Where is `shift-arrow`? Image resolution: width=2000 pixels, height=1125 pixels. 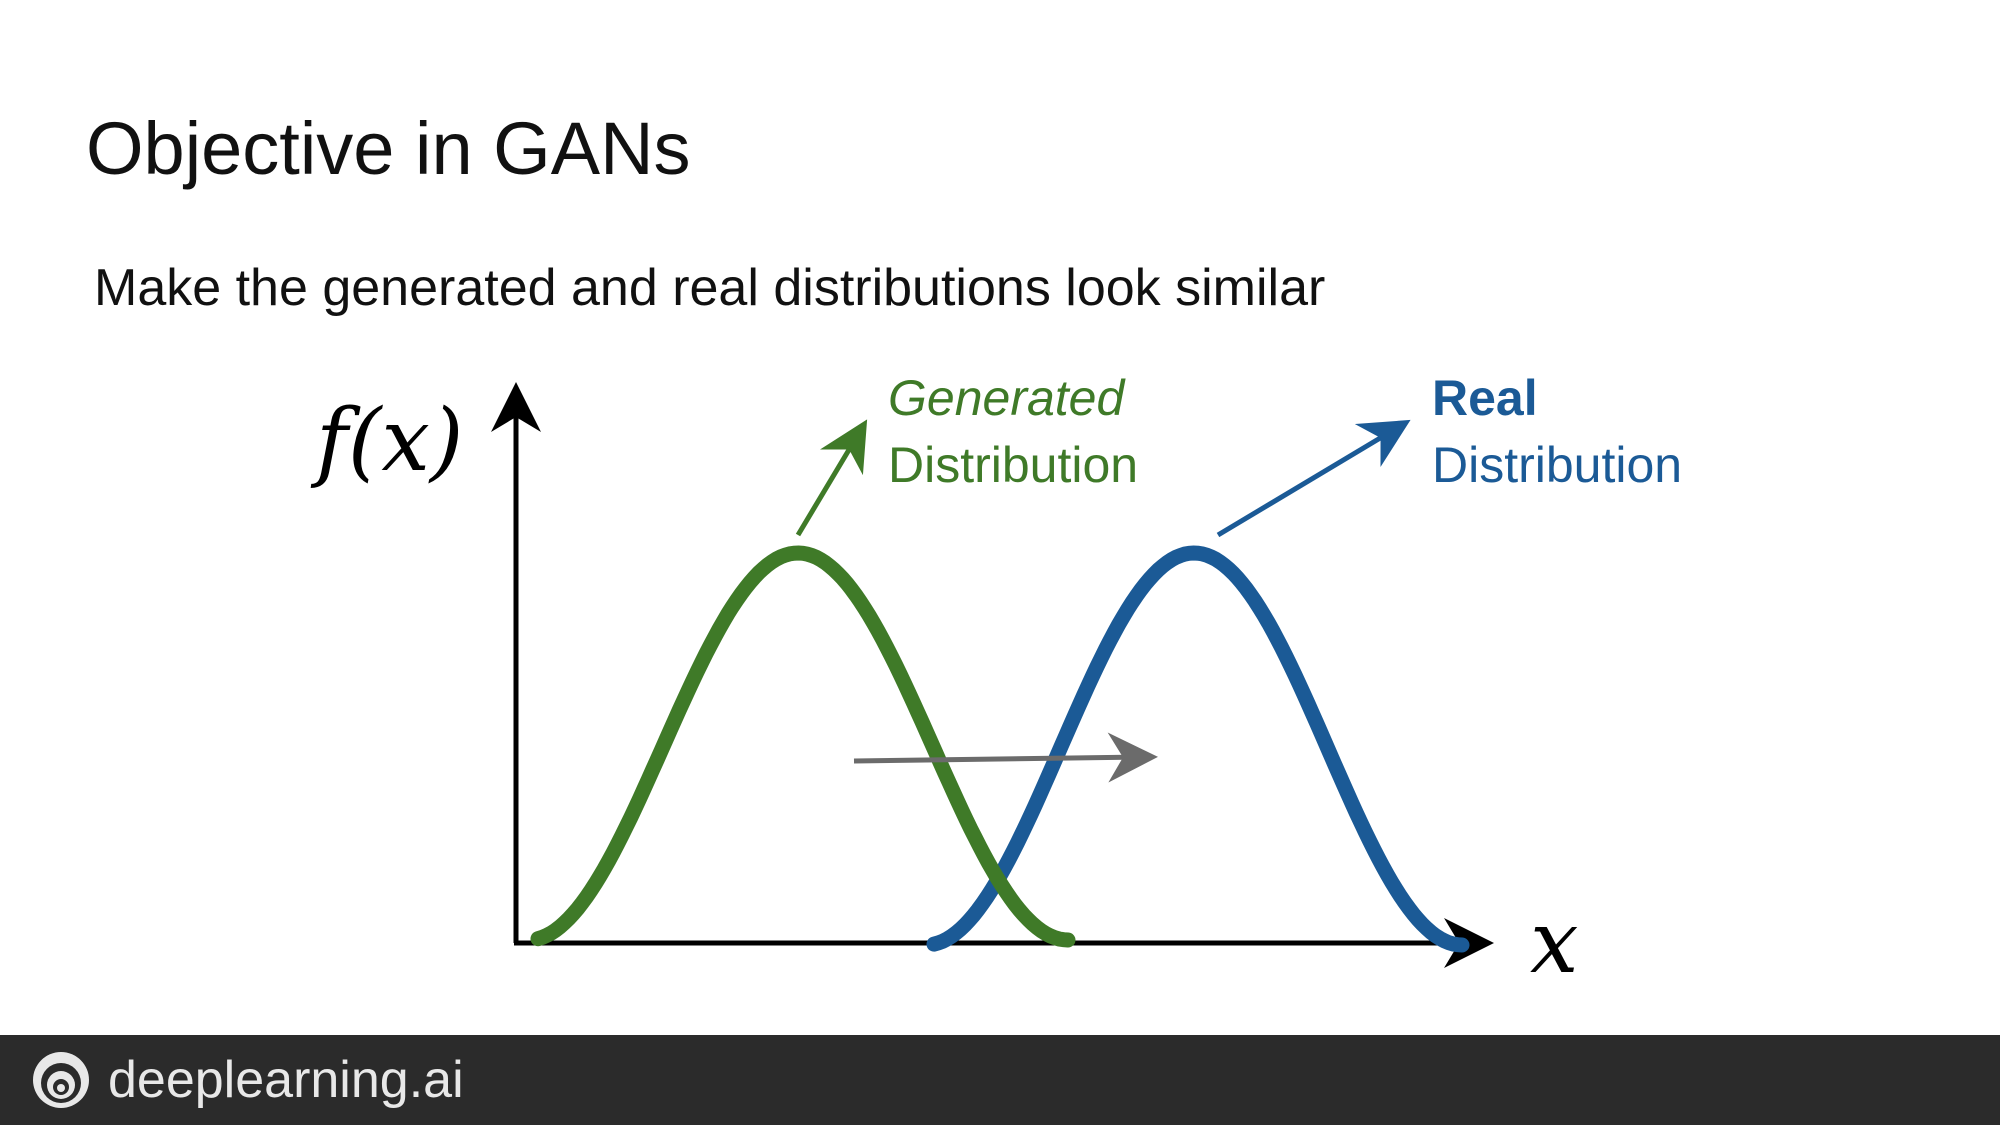 shift-arrow is located at coordinates (1005, 757).